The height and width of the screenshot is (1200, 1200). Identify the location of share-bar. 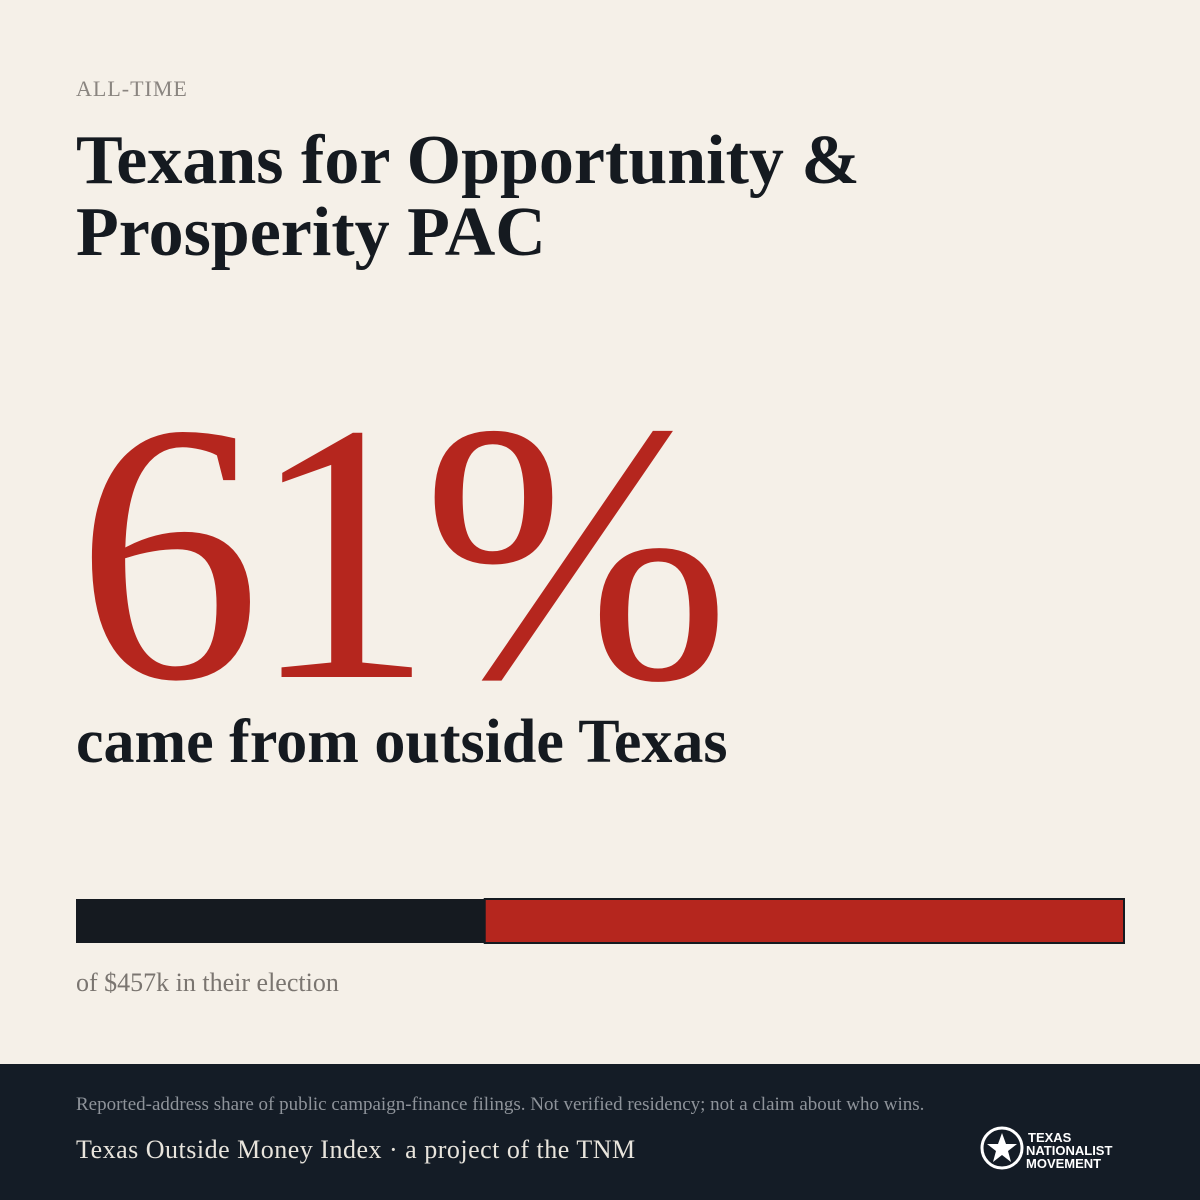
(601, 921).